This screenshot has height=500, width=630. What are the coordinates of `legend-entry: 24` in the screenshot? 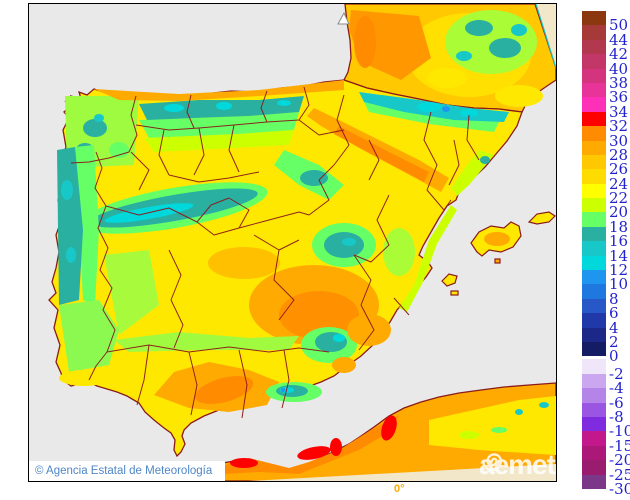 It's located at (606, 180).